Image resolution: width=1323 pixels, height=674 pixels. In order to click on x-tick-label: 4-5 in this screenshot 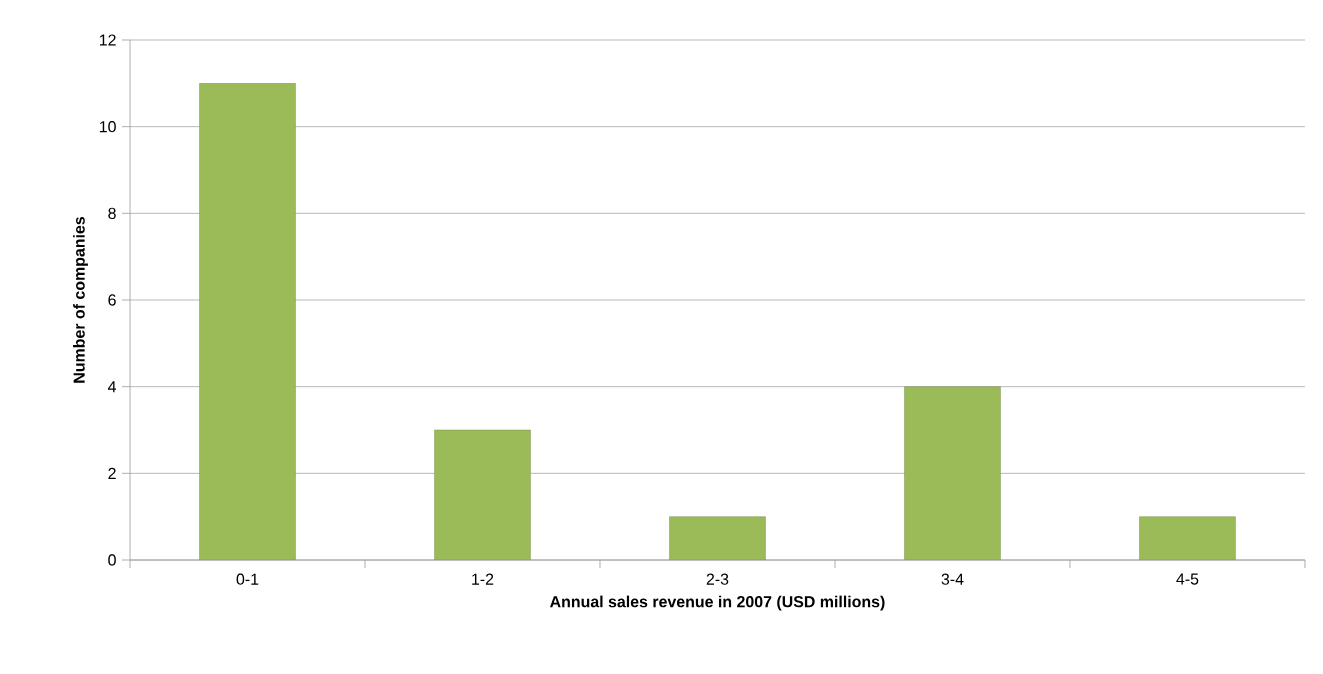, I will do `click(1187, 579)`.